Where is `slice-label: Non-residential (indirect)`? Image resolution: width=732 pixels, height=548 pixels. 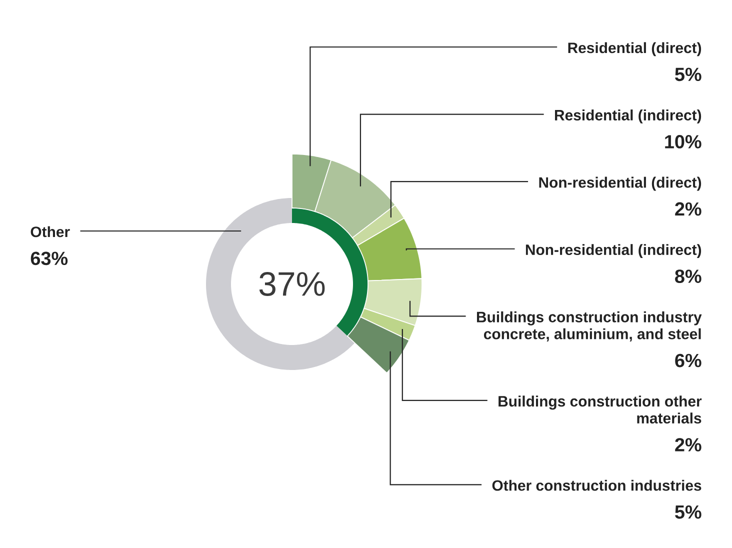
slice-label: Non-residential (indirect) is located at coordinates (614, 251).